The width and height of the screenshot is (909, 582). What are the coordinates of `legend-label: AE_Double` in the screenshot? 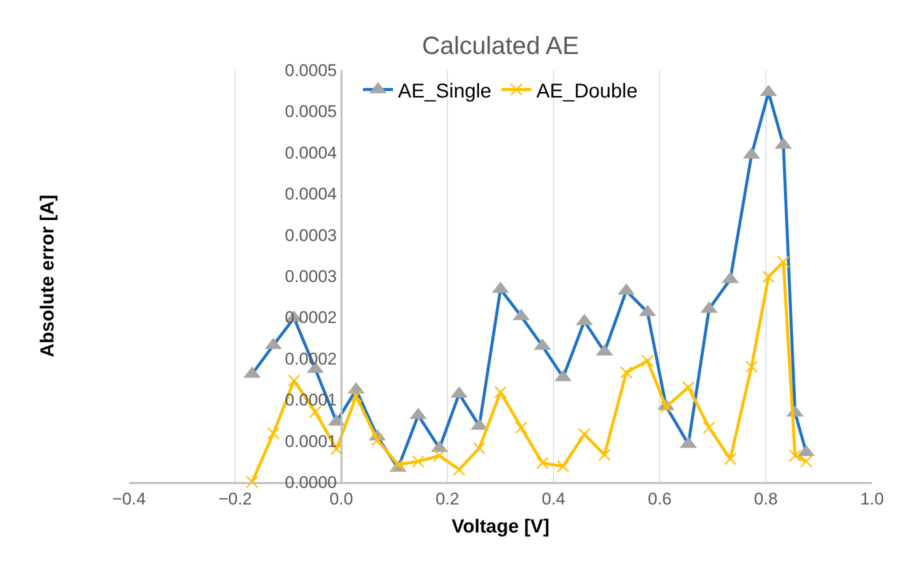 It's located at (587, 91).